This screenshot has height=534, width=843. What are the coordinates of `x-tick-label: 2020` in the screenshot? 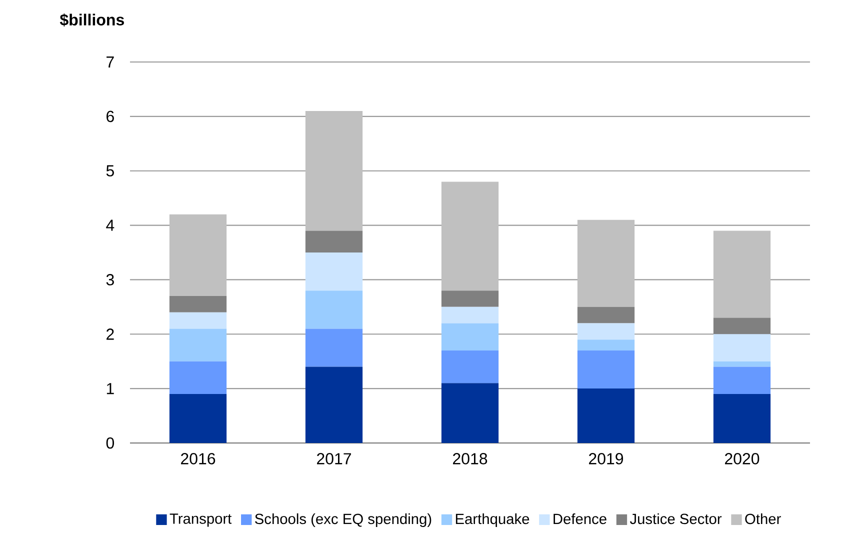 It's located at (742, 458).